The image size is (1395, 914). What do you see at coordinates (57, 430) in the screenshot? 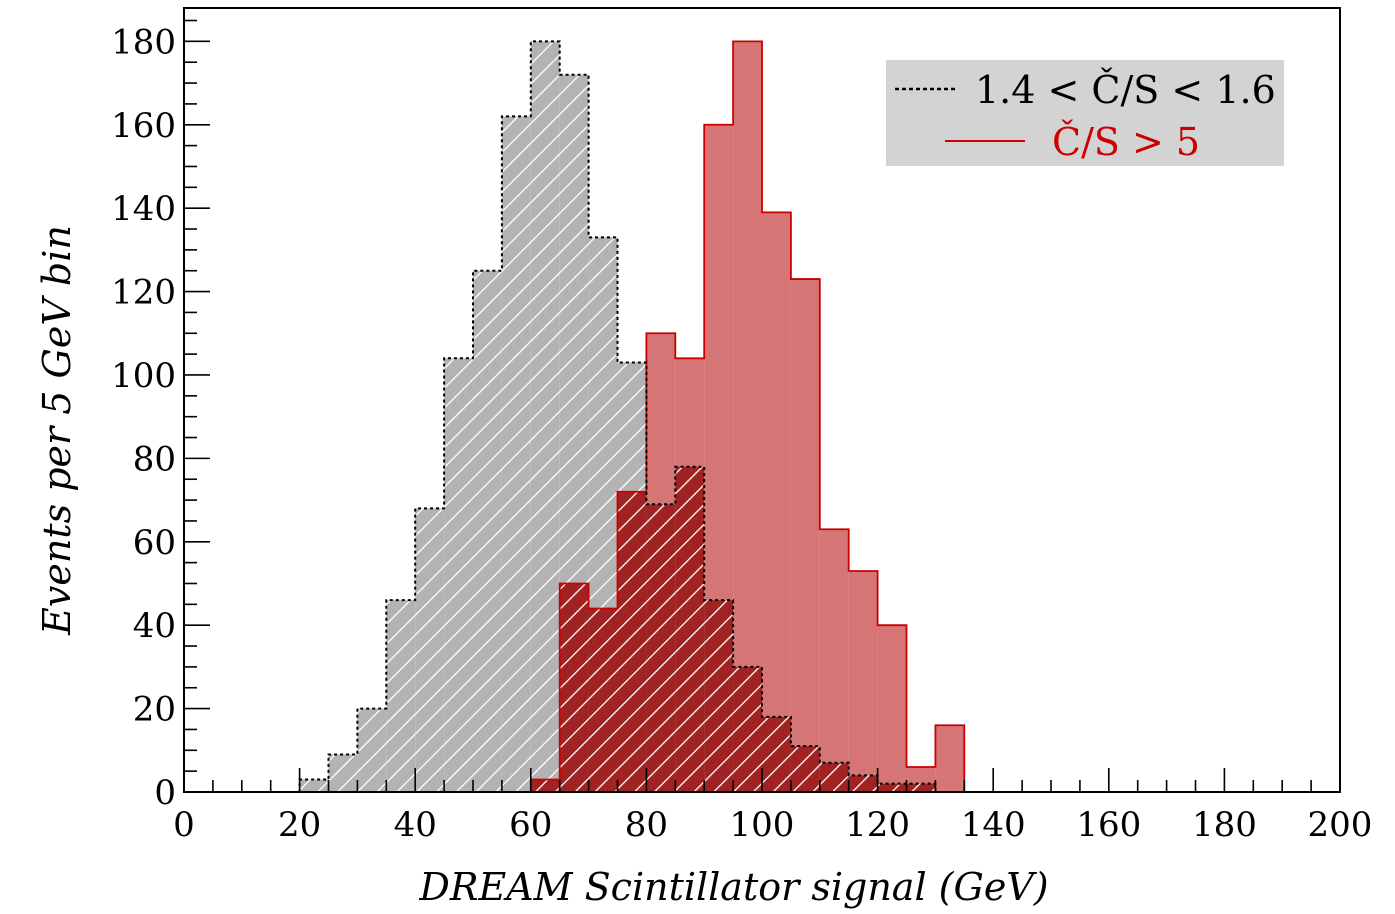
I see `y-axis-title: Events per 5 GeV bin` at bounding box center [57, 430].